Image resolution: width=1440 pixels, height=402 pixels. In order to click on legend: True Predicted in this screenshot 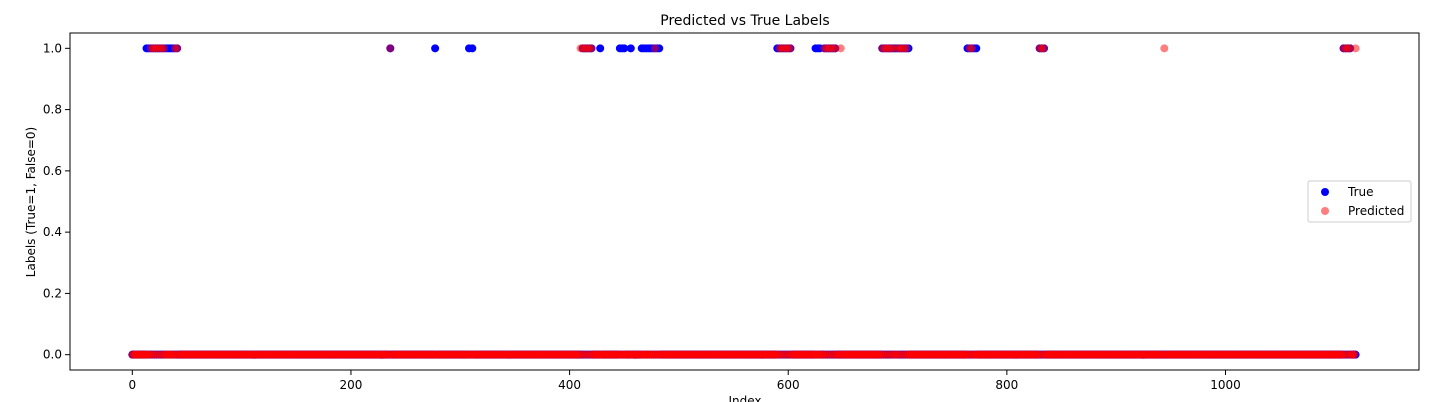, I will do `click(1359, 201)`.